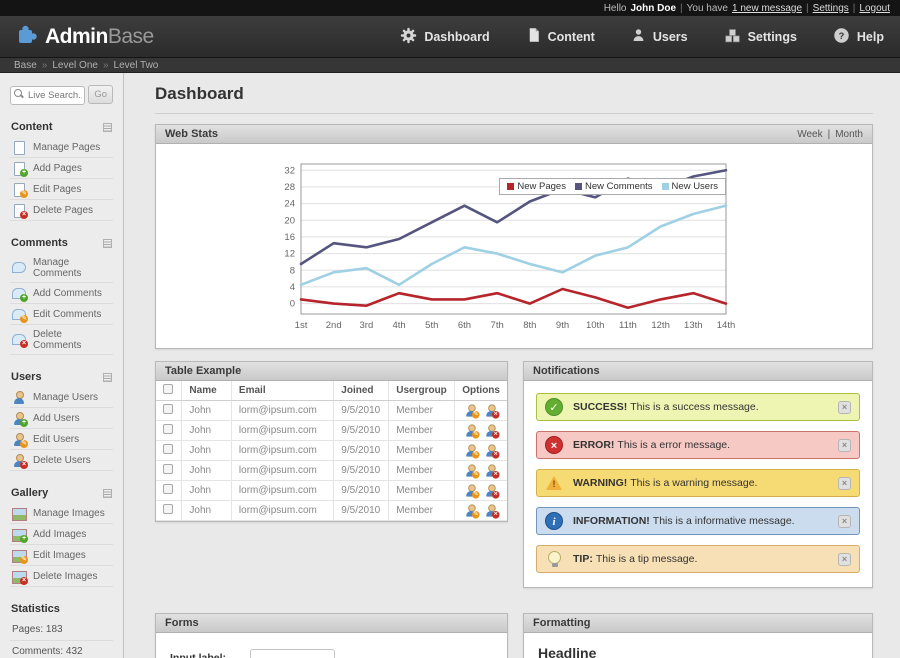 The width and height of the screenshot is (900, 658). Describe the element at coordinates (583, 559) in the screenshot. I see `notification-label: TIP:` at that location.